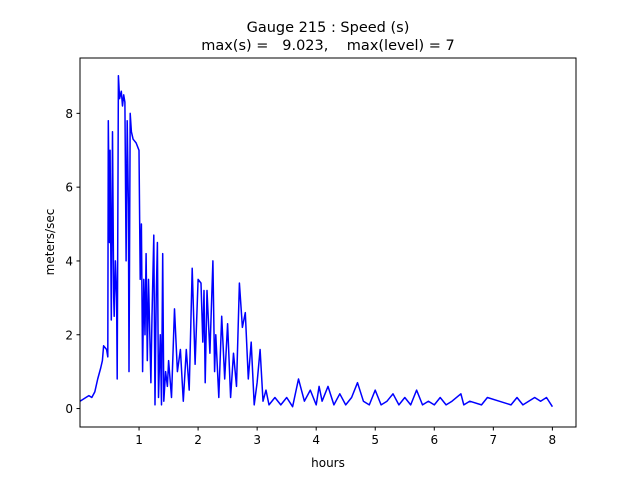 This screenshot has height=484, width=640. What do you see at coordinates (69, 261) in the screenshot?
I see `y-tick-label: 4` at bounding box center [69, 261].